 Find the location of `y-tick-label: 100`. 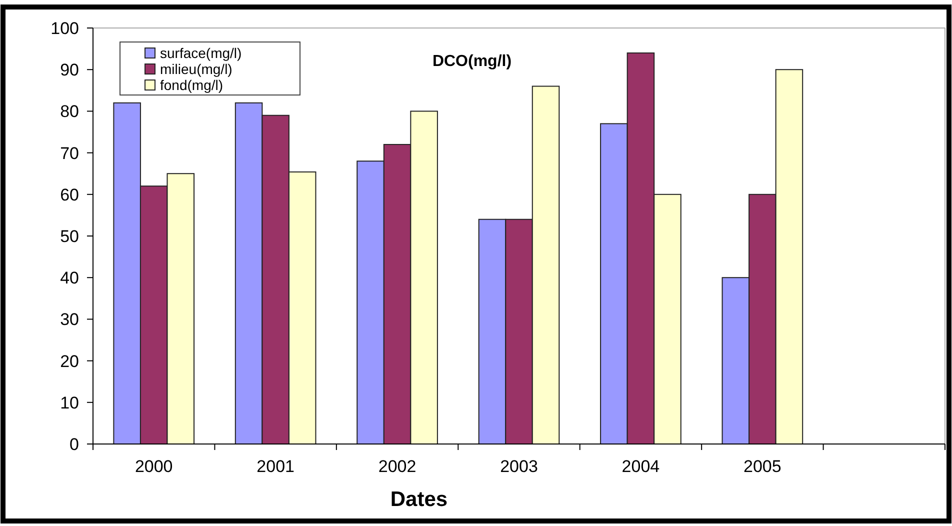

y-tick-label: 100 is located at coordinates (64, 28).